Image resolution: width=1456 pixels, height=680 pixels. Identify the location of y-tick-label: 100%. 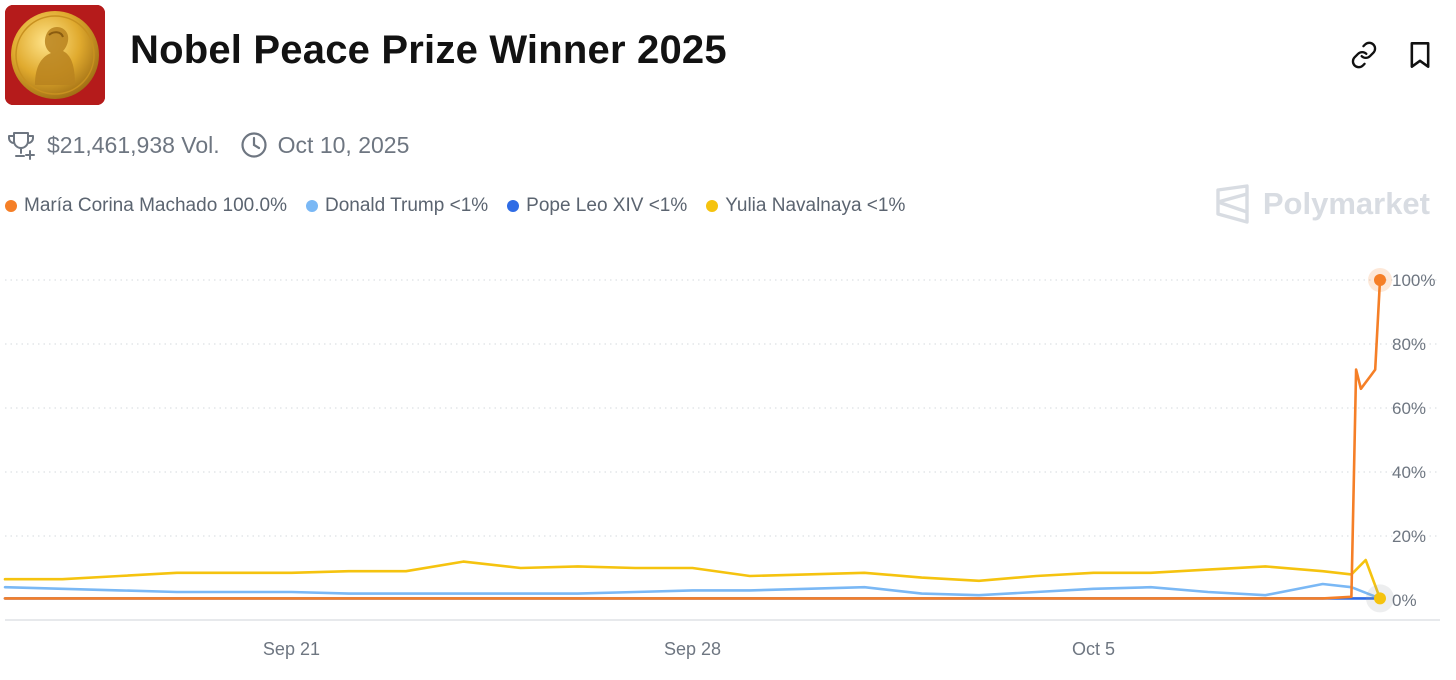
(1413, 280).